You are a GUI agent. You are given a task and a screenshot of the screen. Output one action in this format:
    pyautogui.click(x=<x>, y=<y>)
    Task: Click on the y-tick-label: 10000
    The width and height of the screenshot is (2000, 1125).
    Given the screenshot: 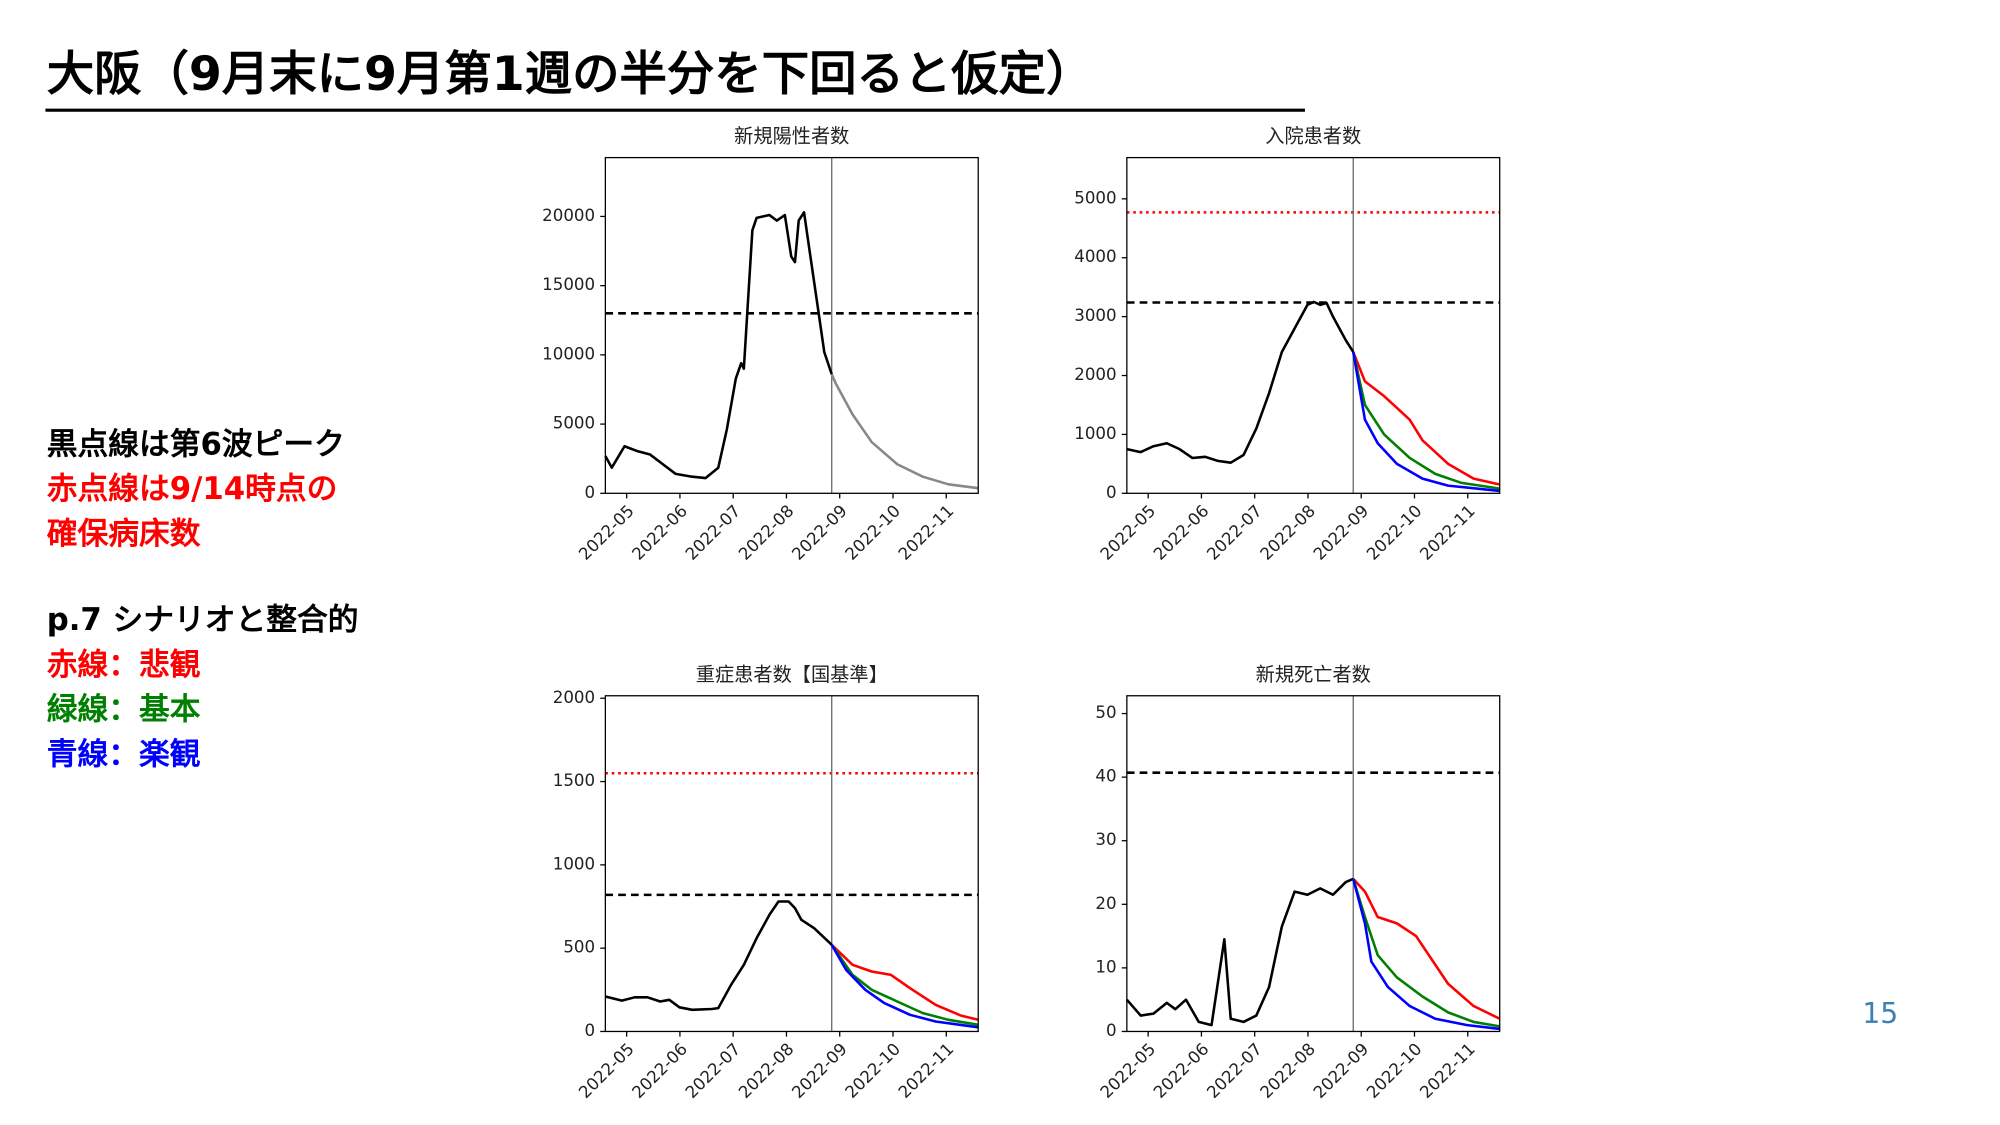 What is the action you would take?
    pyautogui.click(x=568, y=353)
    